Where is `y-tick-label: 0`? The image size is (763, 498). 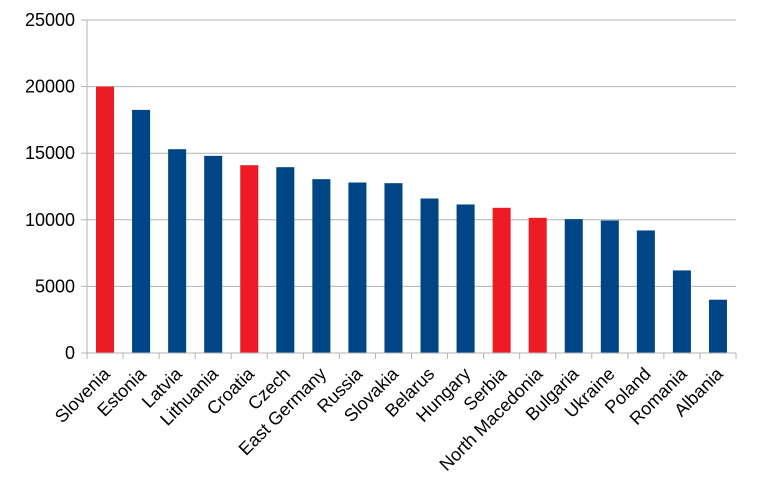
y-tick-label: 0 is located at coordinates (70, 353).